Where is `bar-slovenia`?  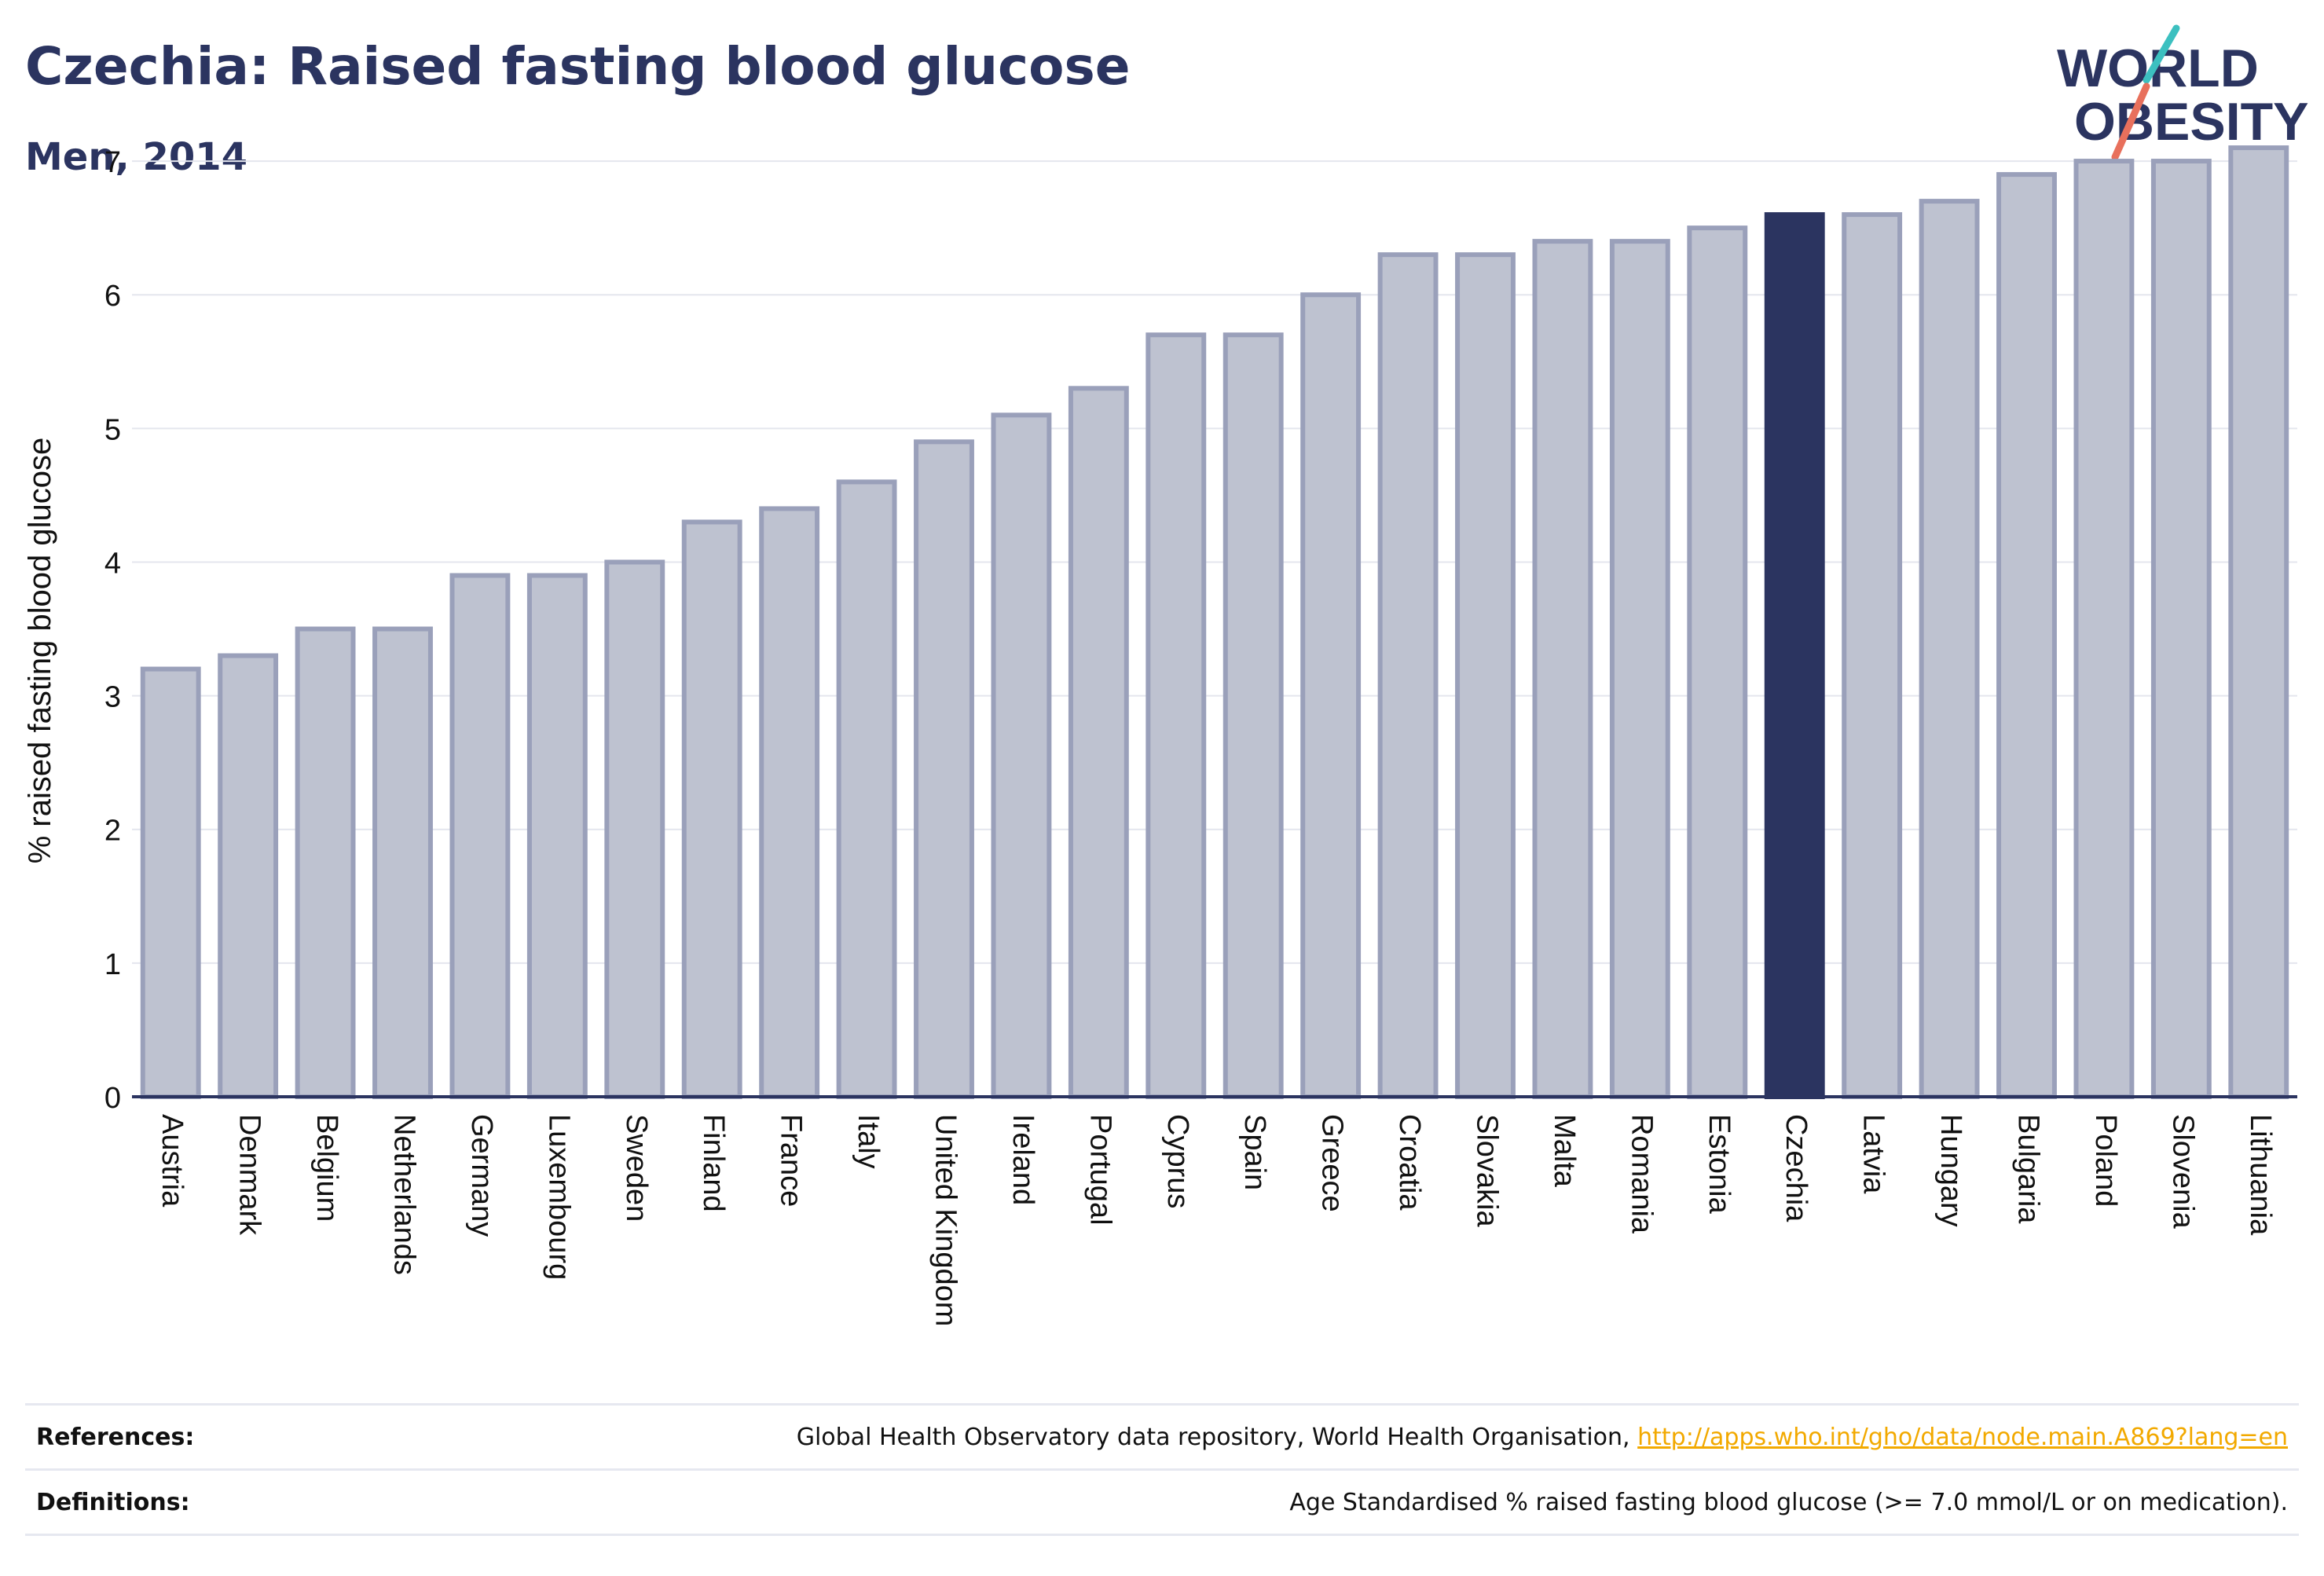 bar-slovenia is located at coordinates (2181, 629).